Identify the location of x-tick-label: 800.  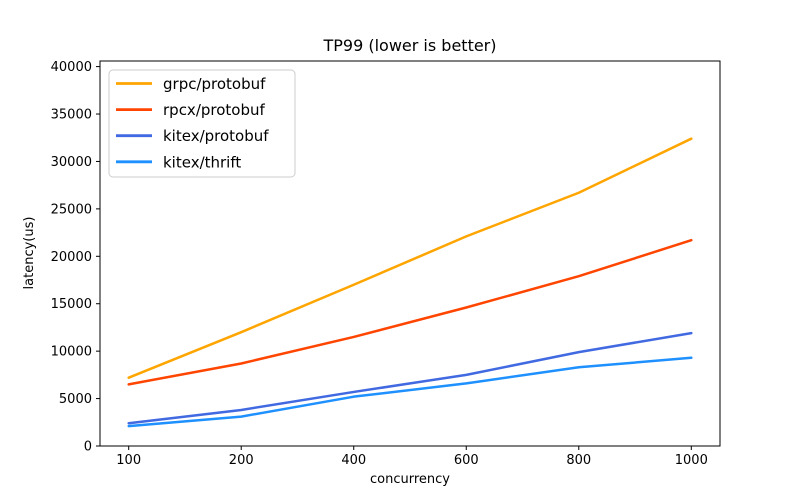
(578, 460).